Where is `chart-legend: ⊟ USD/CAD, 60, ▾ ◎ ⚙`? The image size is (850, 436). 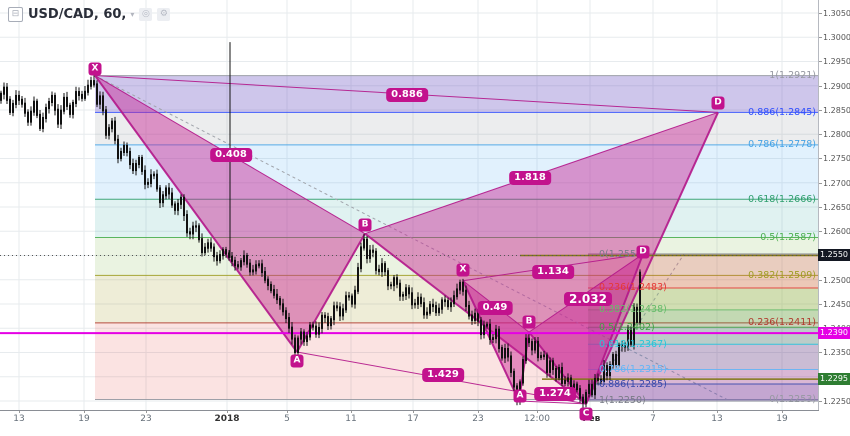
chart-legend: ⊟ USD/CAD, 60, ▾ ◎ ⚙ is located at coordinates (89, 14).